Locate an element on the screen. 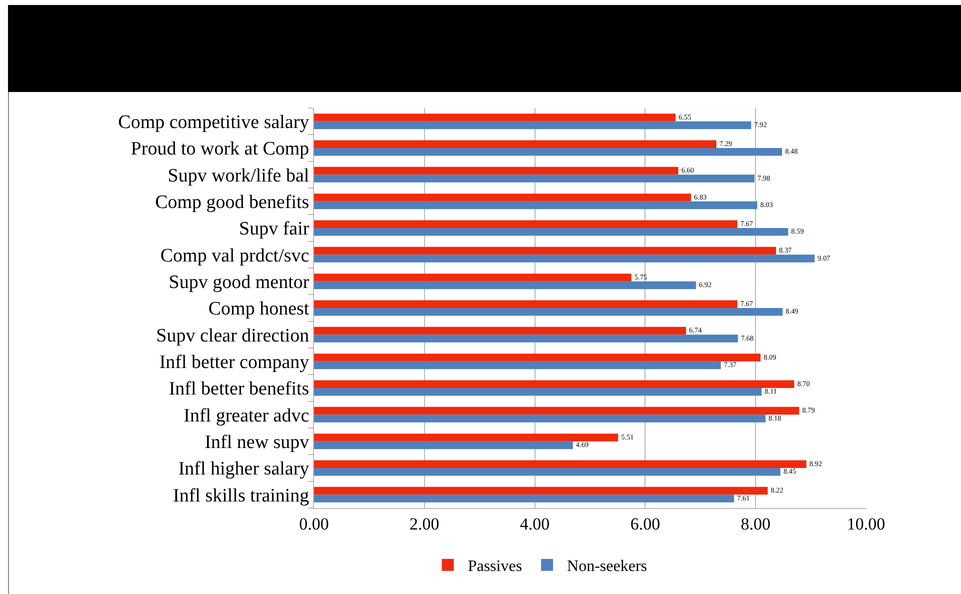 The height and width of the screenshot is (594, 961). y-tick-label: Comp honest is located at coordinates (259, 309).